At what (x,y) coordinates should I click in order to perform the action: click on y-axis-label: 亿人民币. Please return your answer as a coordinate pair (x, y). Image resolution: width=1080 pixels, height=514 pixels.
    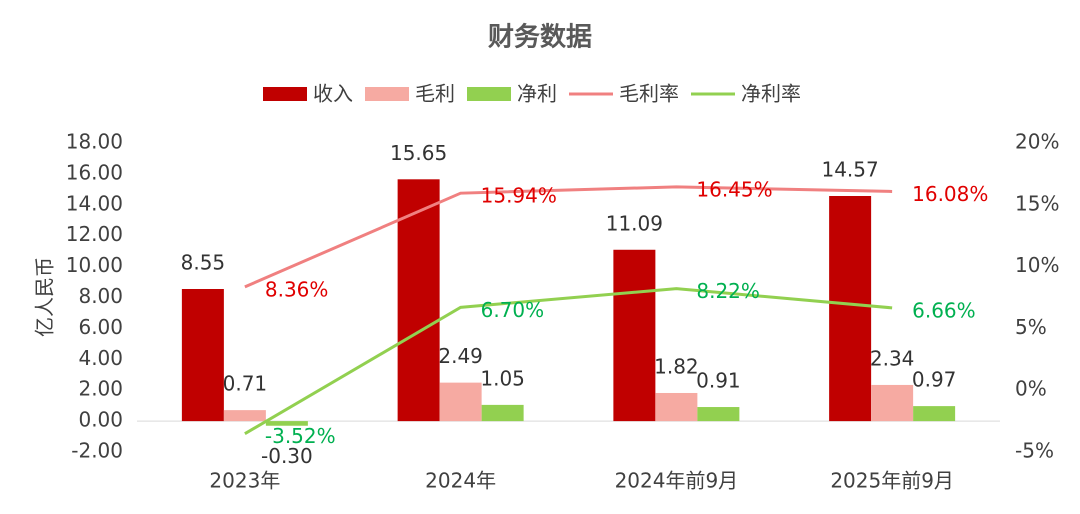
    Looking at the image, I should click on (45, 297).